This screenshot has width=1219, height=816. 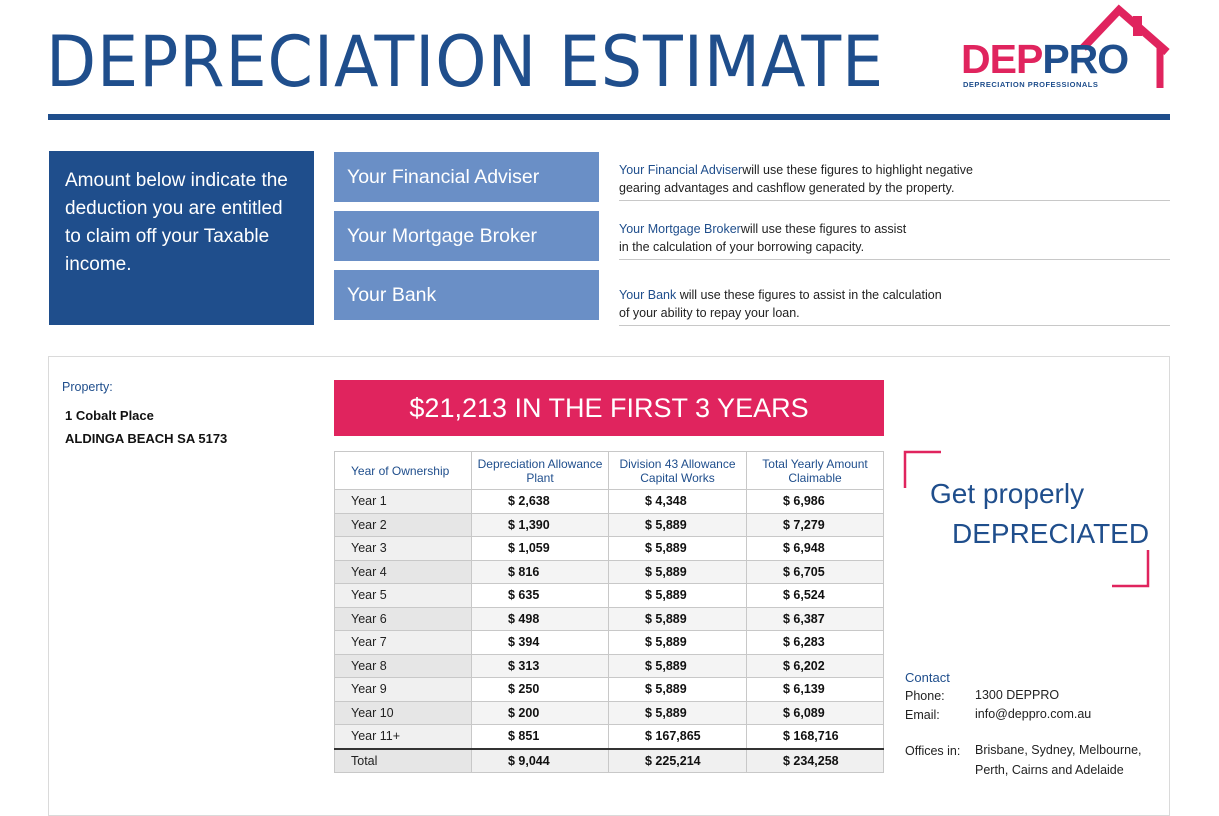 I want to click on cell-total: $ 6,387, so click(x=815, y=618).